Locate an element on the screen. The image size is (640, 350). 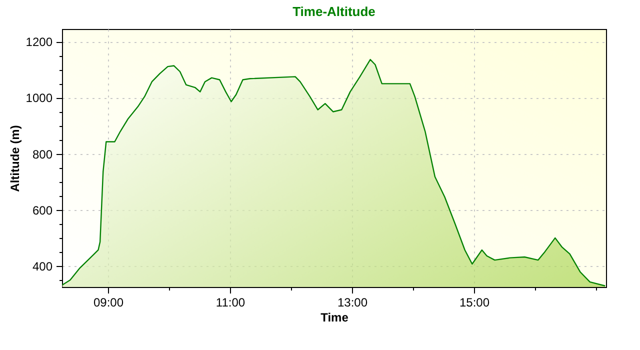
y-tick-label: 1000 is located at coordinates (39, 98).